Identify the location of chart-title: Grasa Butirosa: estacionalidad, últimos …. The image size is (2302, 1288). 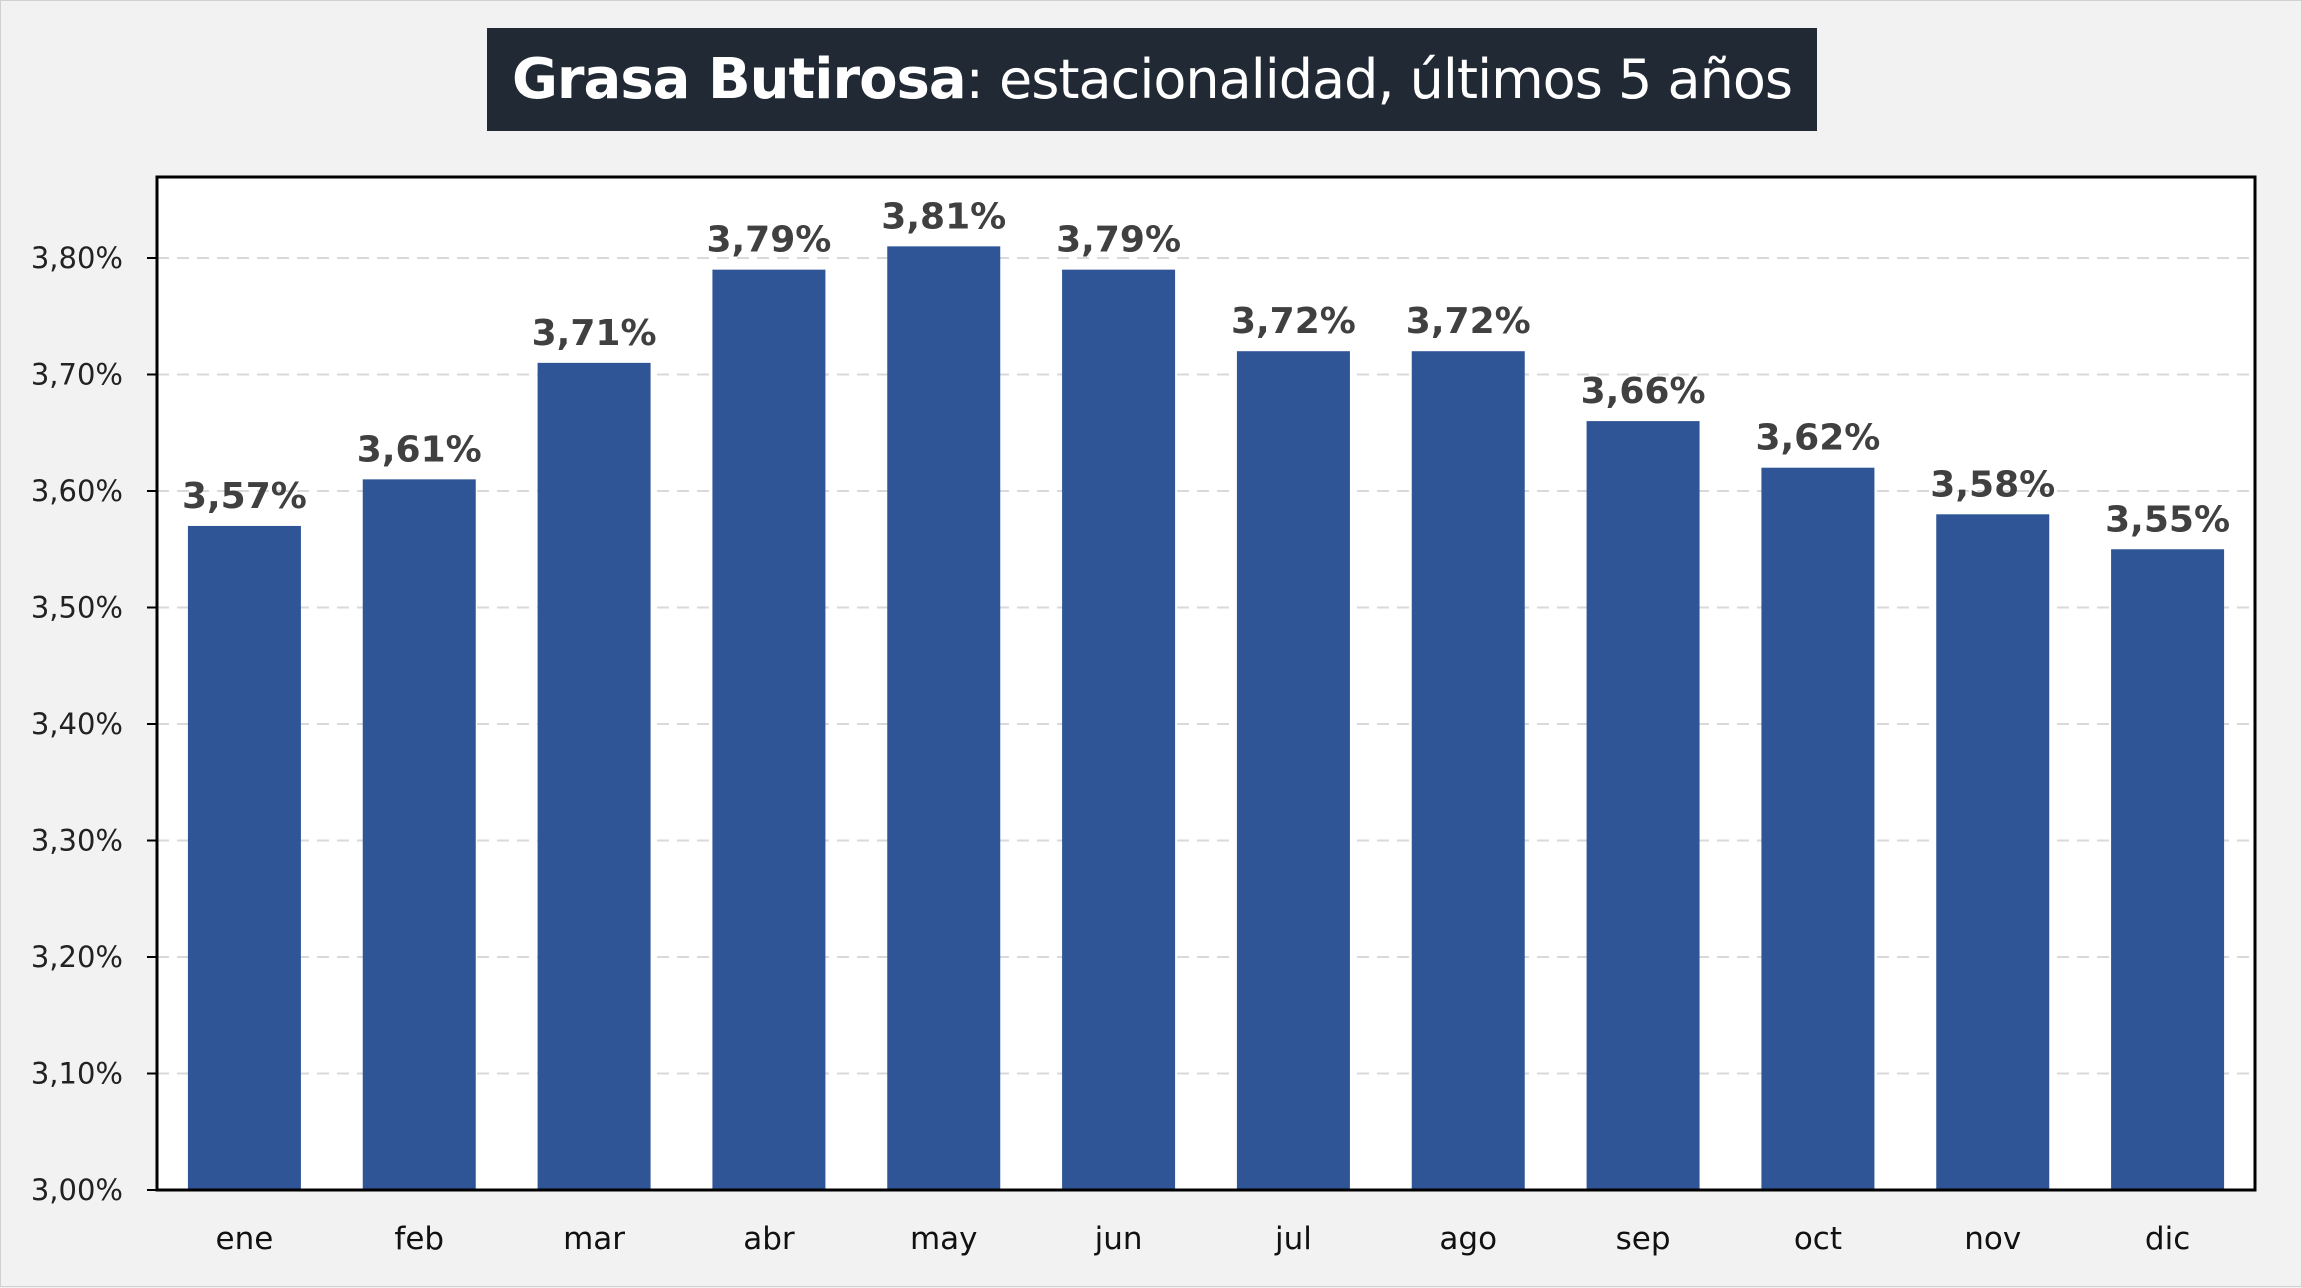
(1152, 79).